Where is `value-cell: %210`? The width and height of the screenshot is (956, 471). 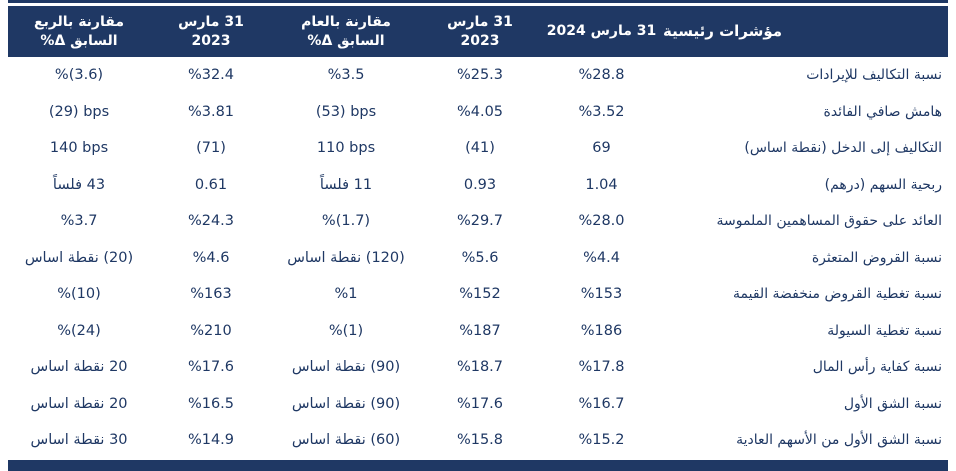
value-cell: %210 is located at coordinates (211, 330).